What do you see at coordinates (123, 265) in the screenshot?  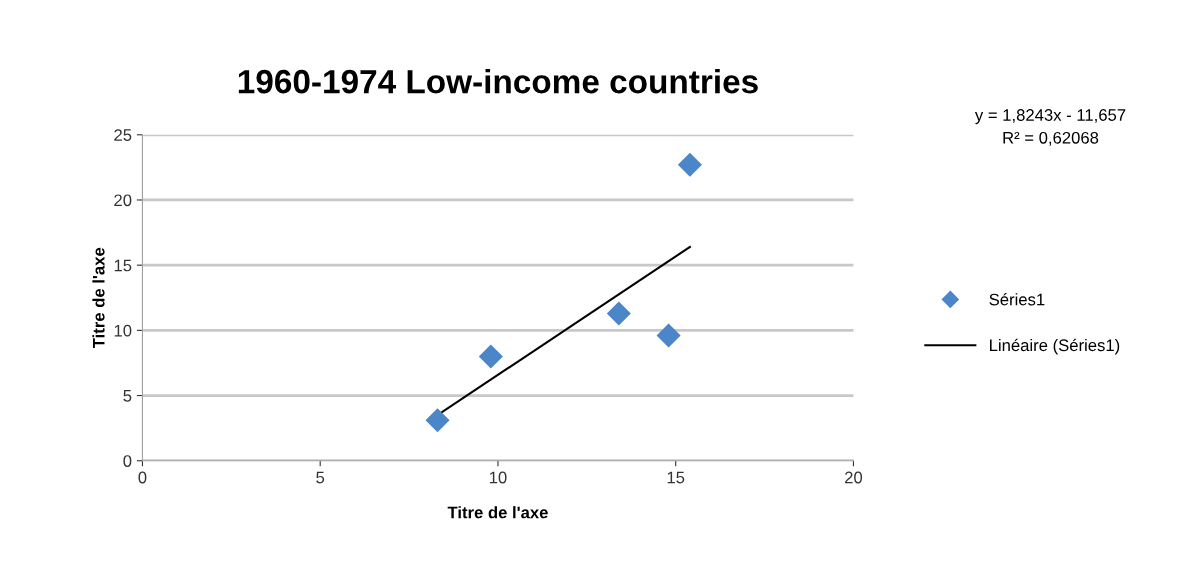 I see `y-tick-label: 15` at bounding box center [123, 265].